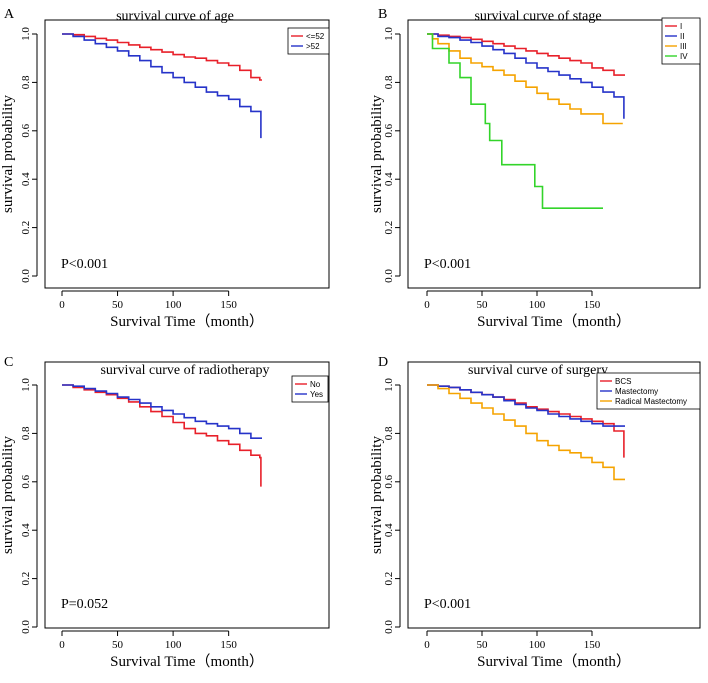  Describe the element at coordinates (9, 14) in the screenshot. I see `panel-label: A` at that location.